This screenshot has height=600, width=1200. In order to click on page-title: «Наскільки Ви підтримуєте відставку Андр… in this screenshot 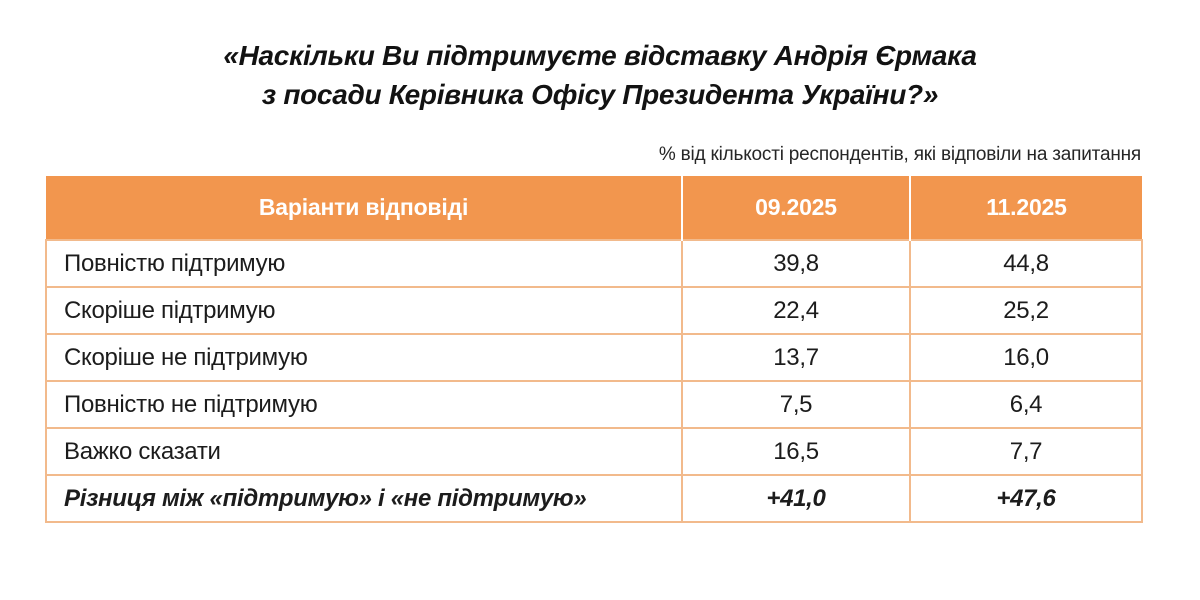, I will do `click(600, 75)`.